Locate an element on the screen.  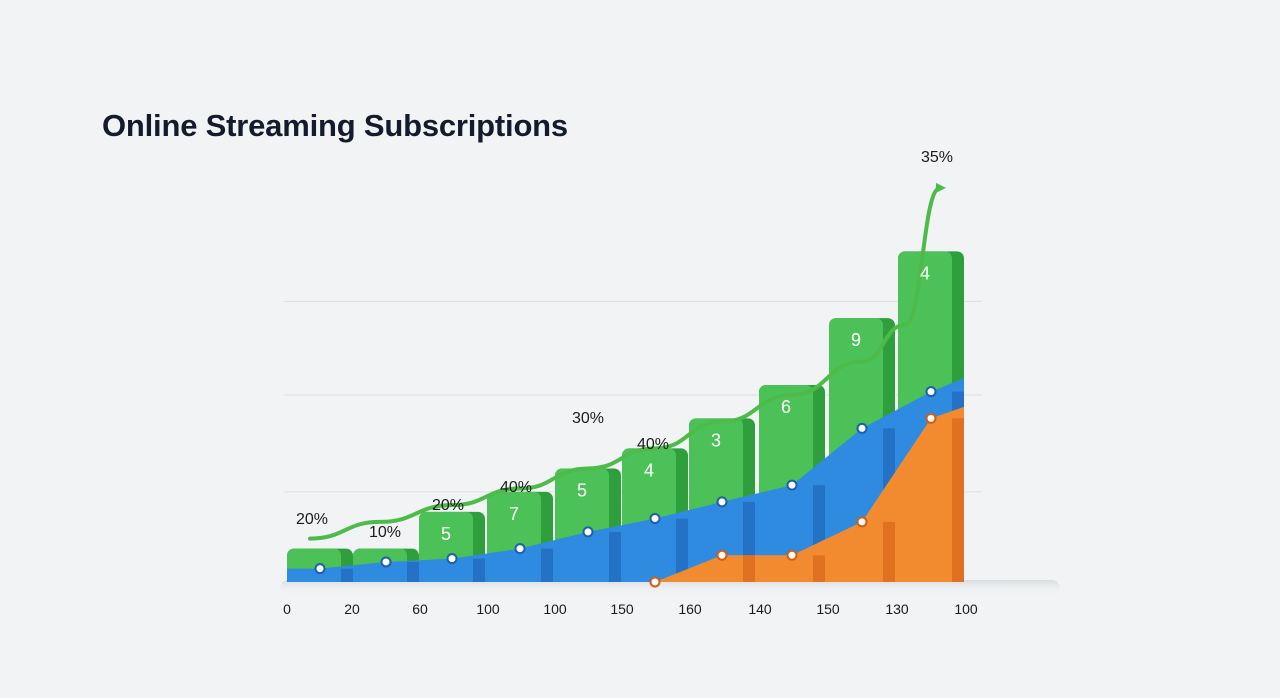
page-title: Online Streaming Subscriptions is located at coordinates (335, 125).